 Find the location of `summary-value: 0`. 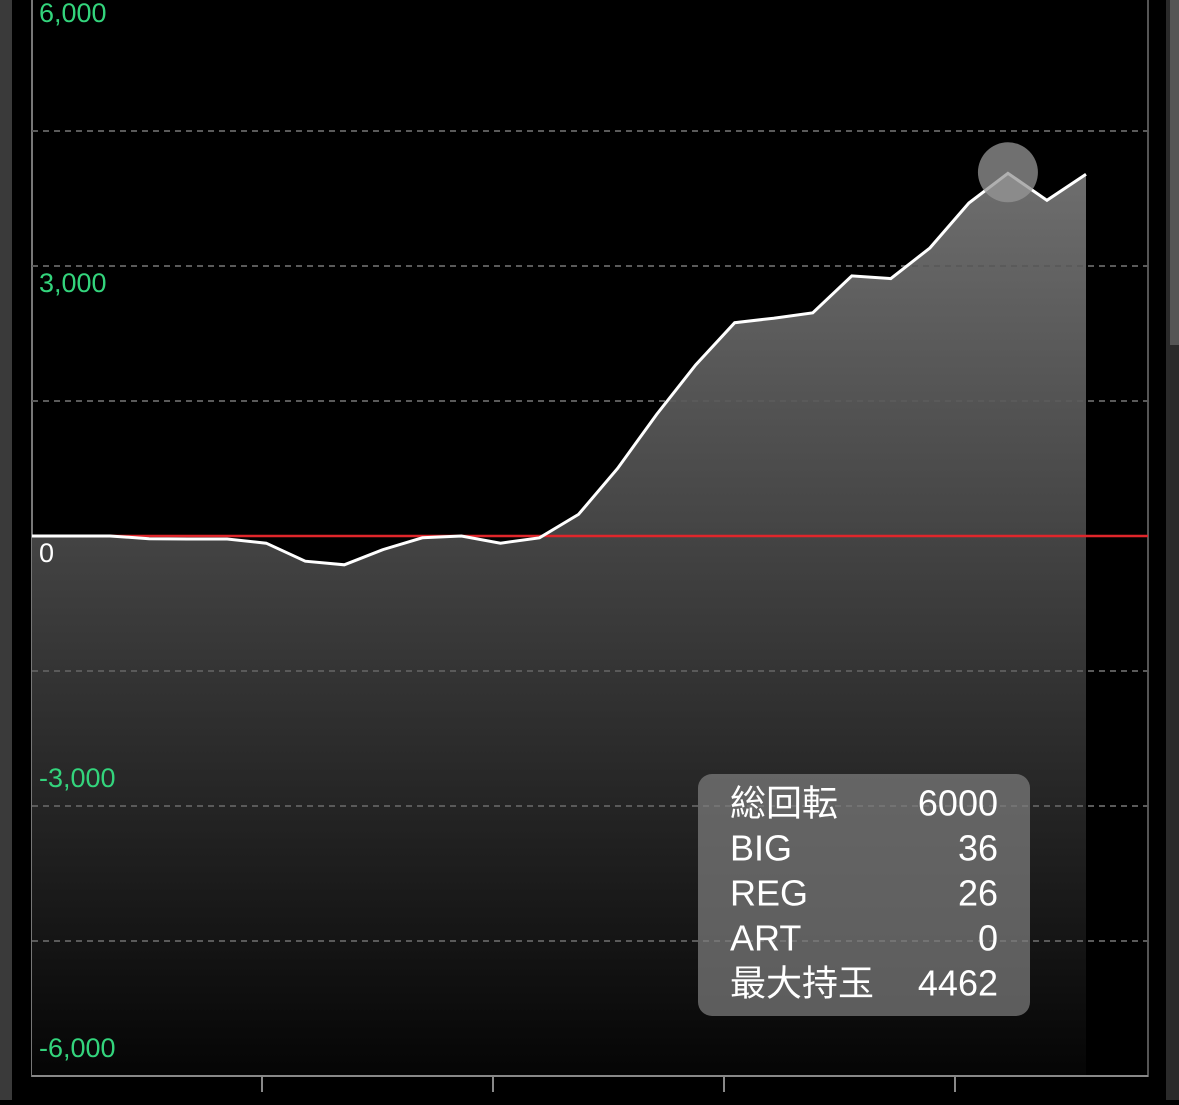

summary-value: 0 is located at coordinates (988, 938).